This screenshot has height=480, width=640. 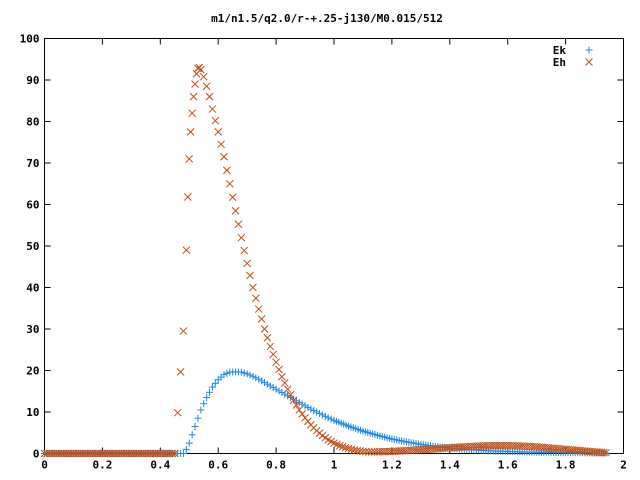 I want to click on x-tick-label: 1.2, so click(x=392, y=465).